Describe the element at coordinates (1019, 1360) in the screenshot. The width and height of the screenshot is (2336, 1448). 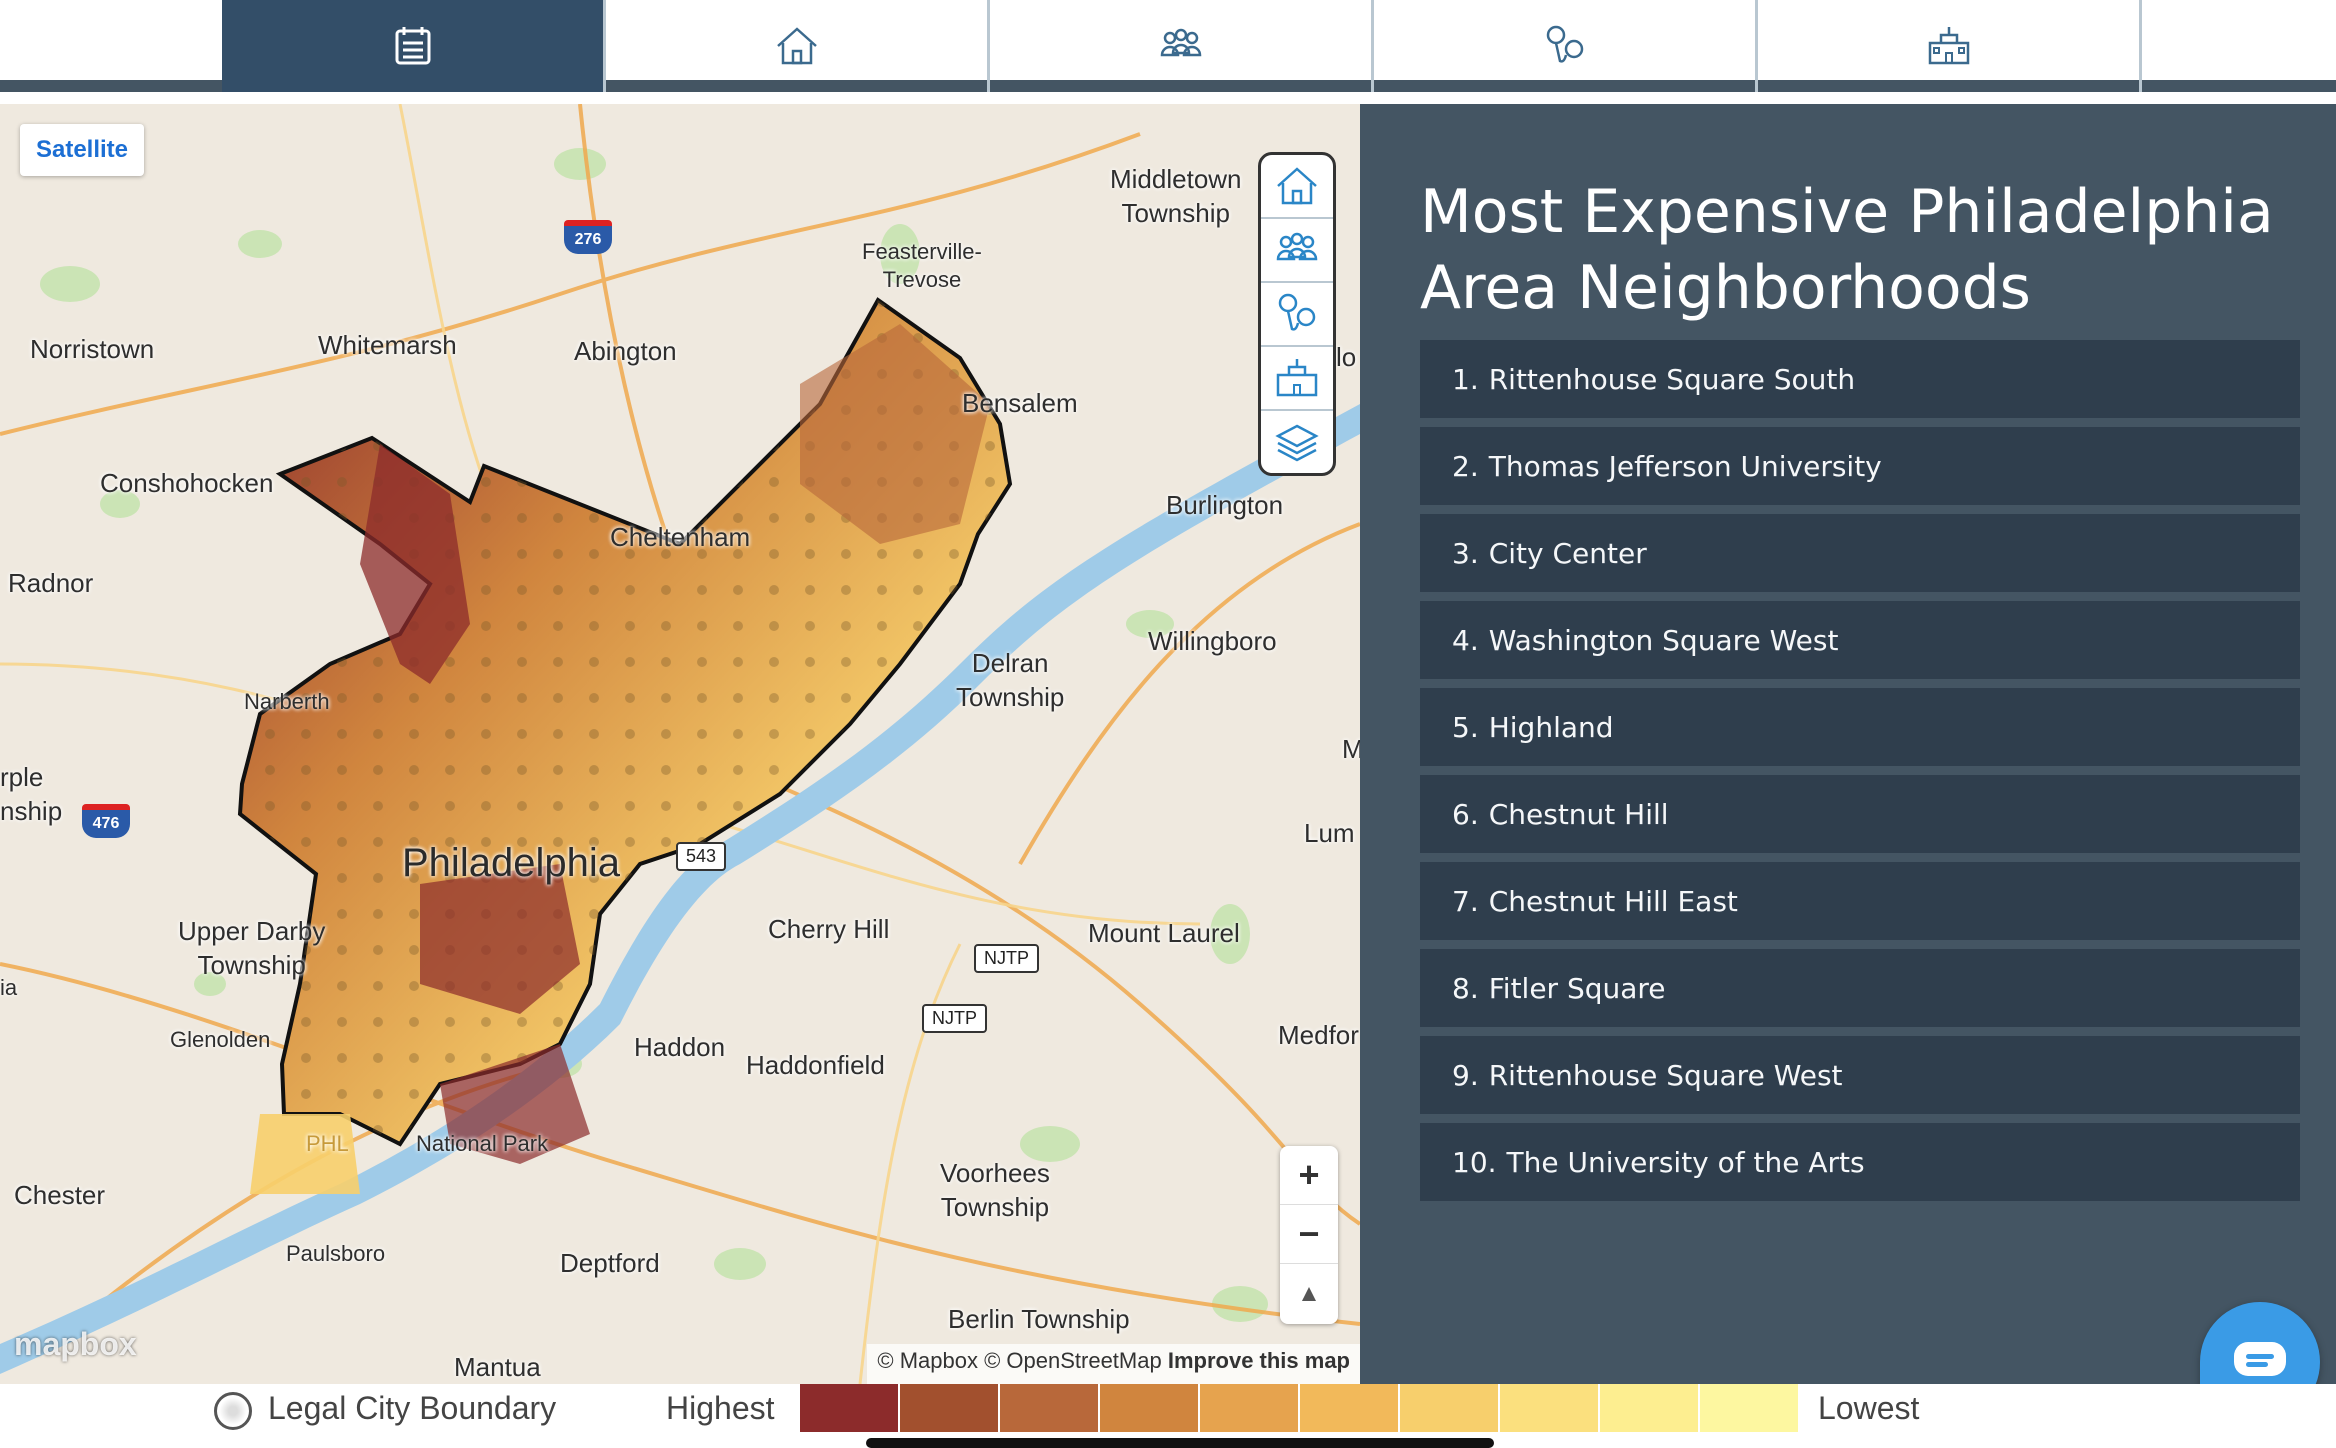
I see `attribution-text: © Mapbox © OpenStreetMap` at that location.